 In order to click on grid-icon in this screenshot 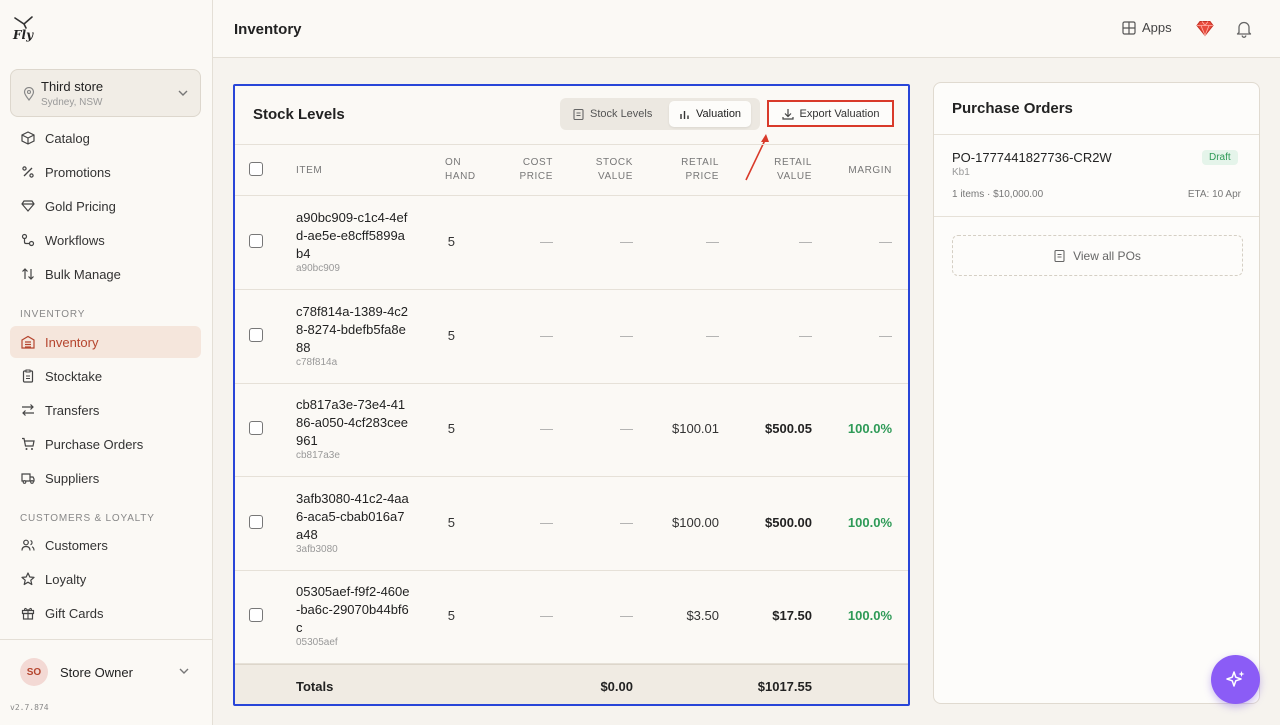, I will do `click(1129, 27)`.